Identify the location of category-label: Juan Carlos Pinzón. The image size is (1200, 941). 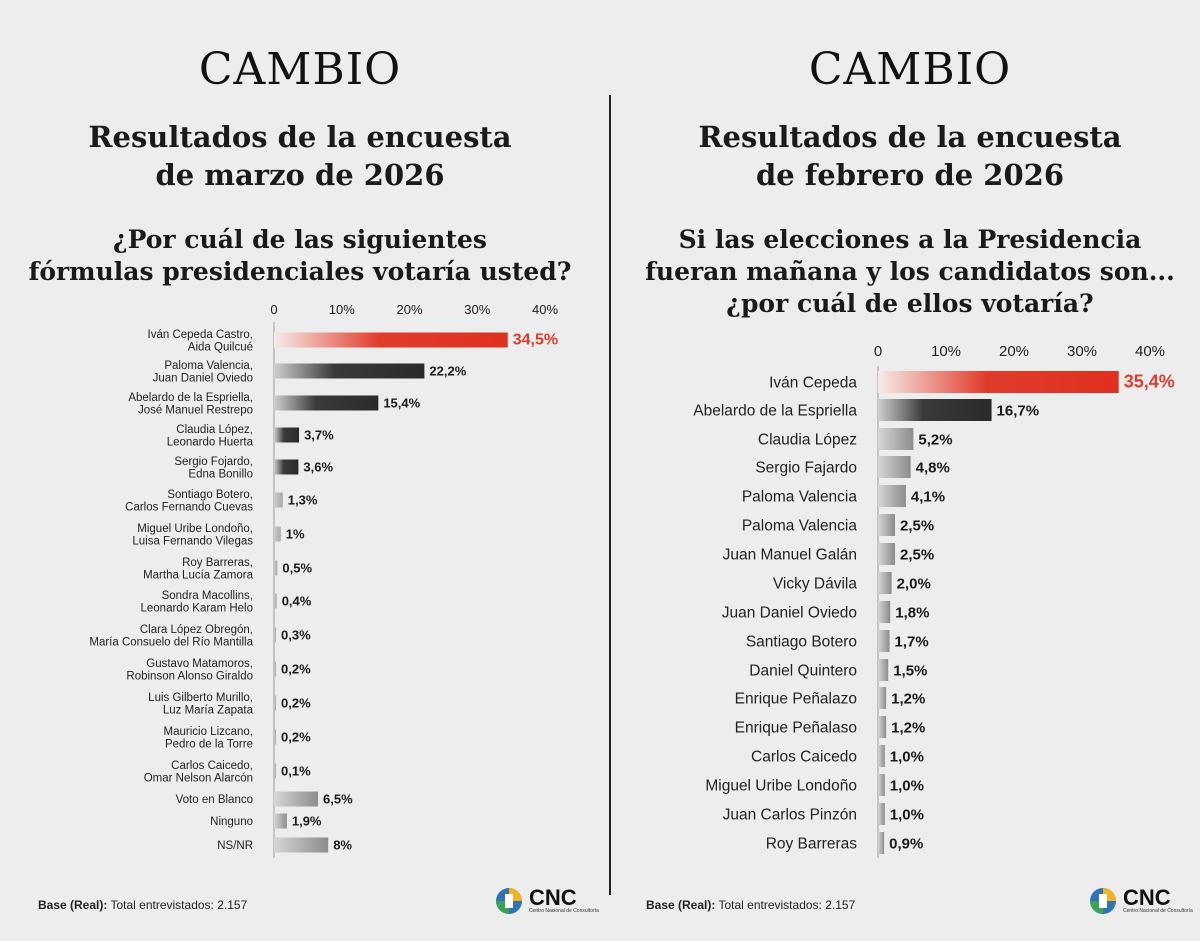
(790, 815).